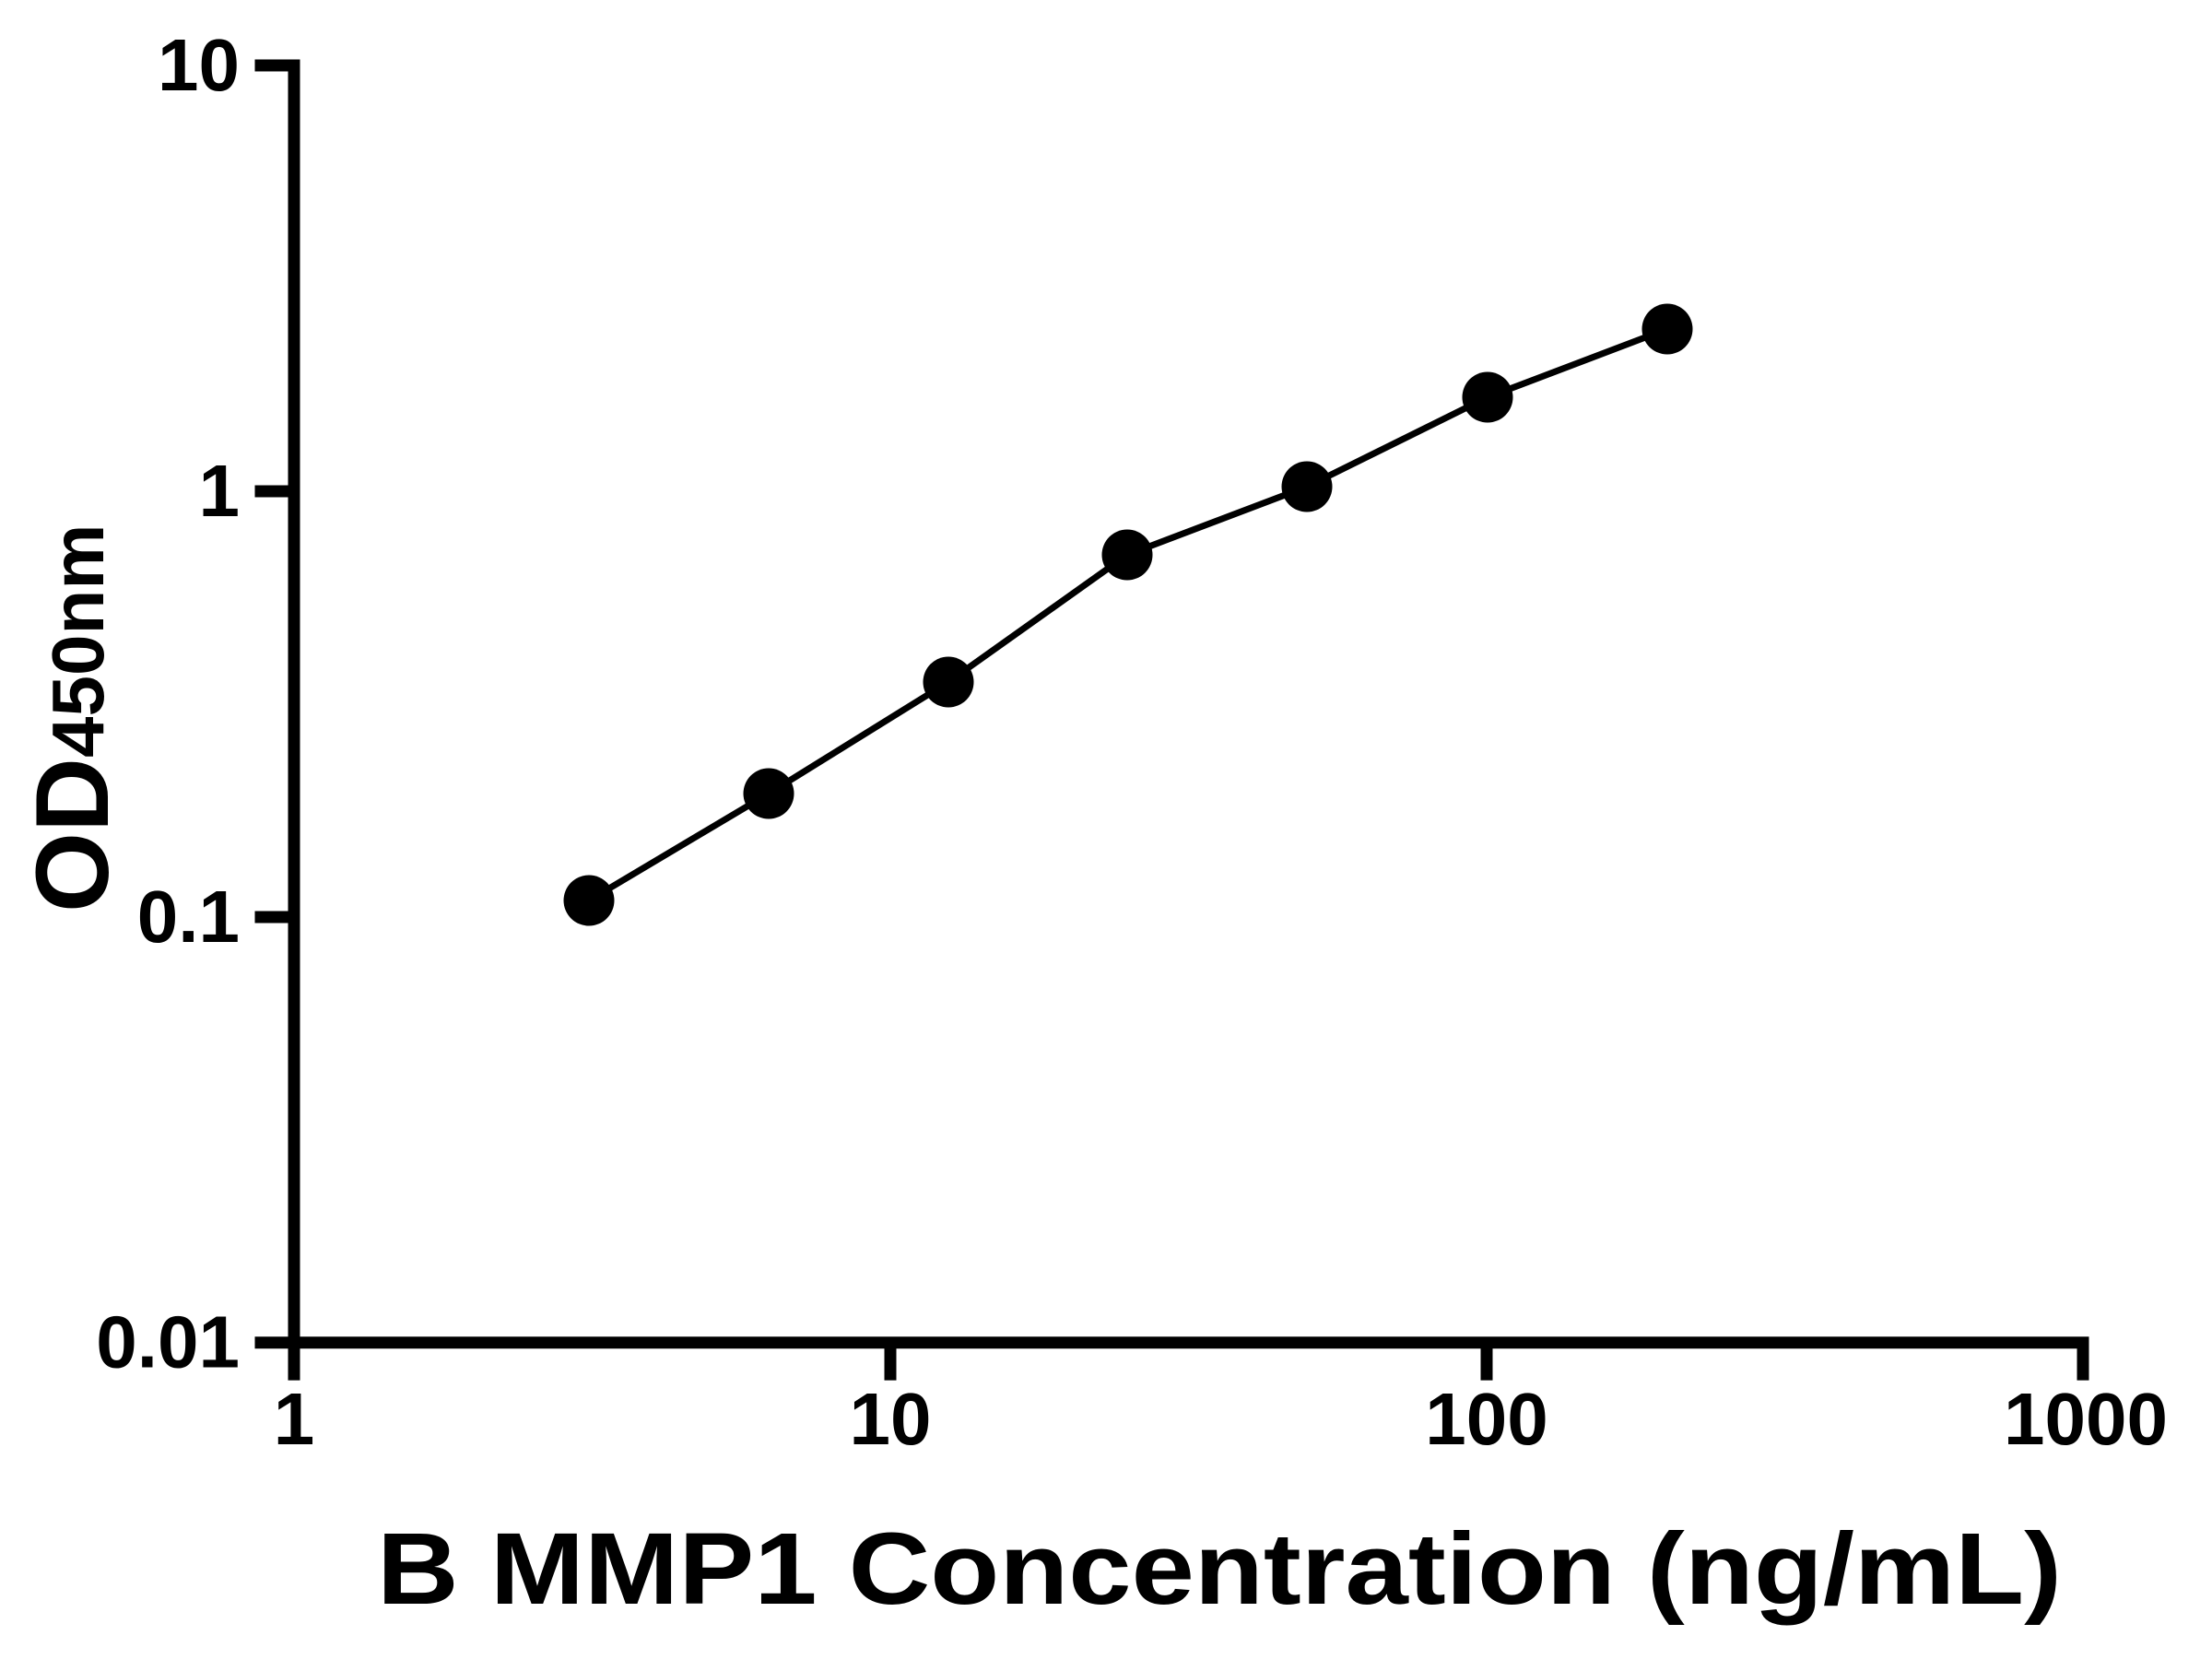 The height and width of the screenshot is (1659, 2212). I want to click on svg-text: 1000, so click(2086, 1419).